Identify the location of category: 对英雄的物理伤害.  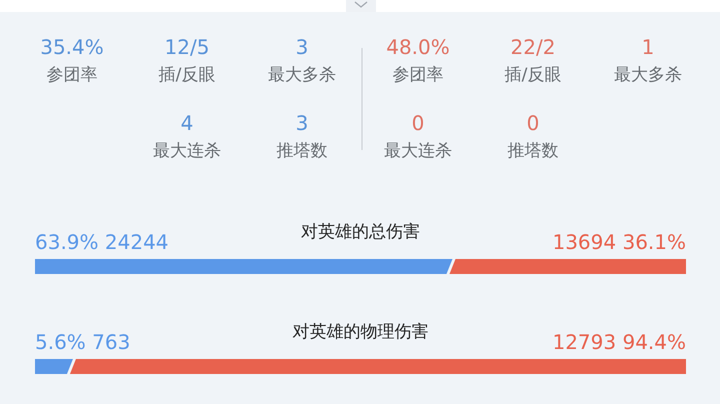
(360, 332).